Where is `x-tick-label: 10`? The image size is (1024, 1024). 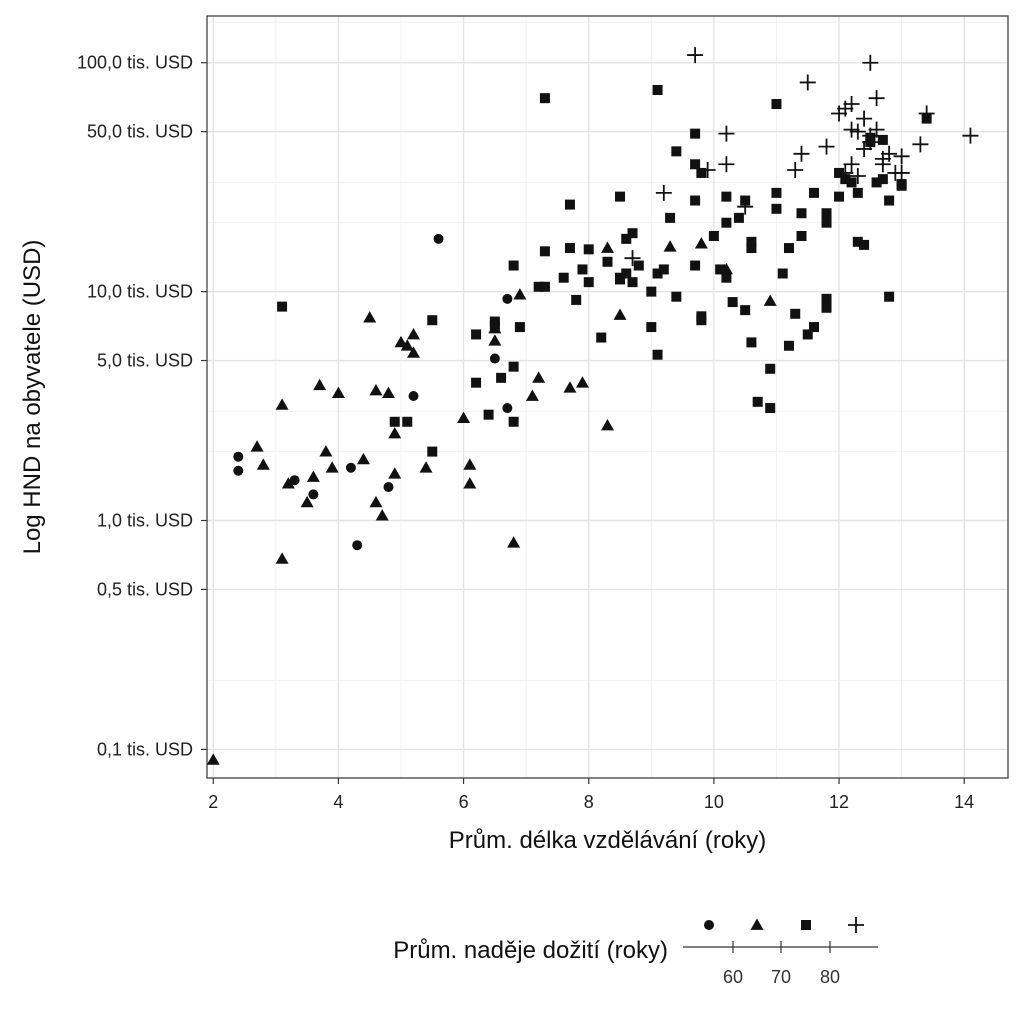
x-tick-label: 10 is located at coordinates (714, 802).